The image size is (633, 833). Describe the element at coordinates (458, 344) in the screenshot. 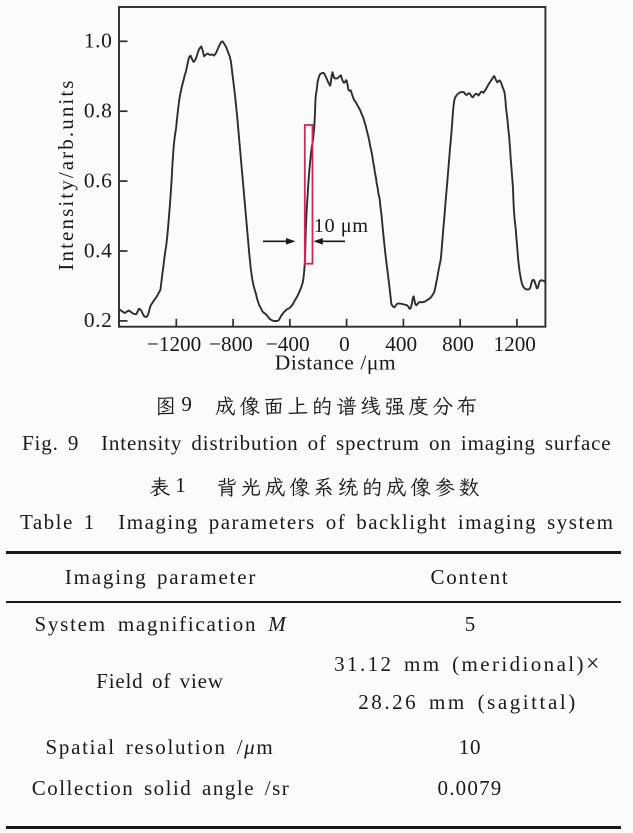

I see `svg-text: 800` at that location.